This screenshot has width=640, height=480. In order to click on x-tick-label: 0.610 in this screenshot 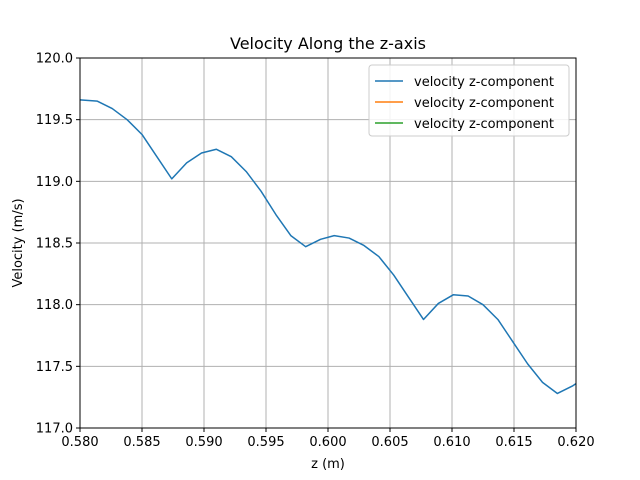, I will do `click(451, 442)`.